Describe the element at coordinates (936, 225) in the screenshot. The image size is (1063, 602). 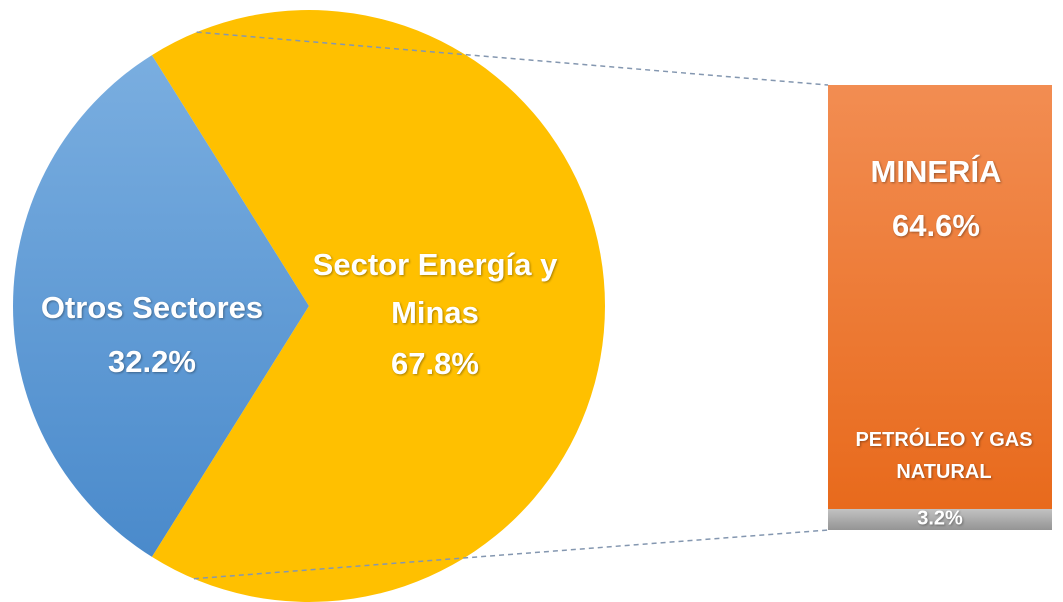
I see `data-label: 64.6%` at that location.